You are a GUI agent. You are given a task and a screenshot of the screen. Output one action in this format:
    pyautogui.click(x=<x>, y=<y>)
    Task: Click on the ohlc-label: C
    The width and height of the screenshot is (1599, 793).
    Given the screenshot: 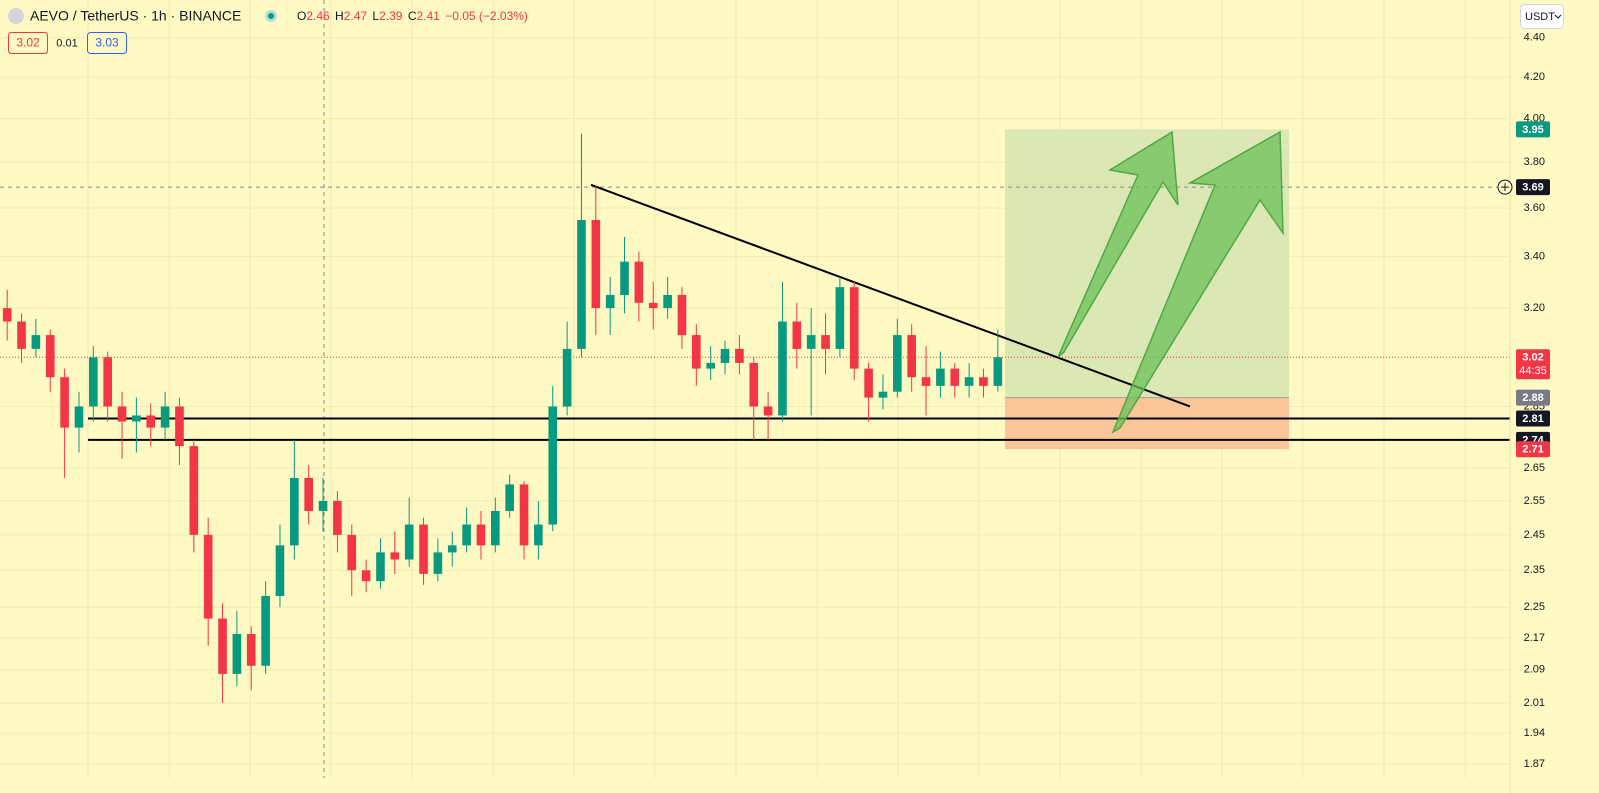 What is the action you would take?
    pyautogui.click(x=412, y=16)
    